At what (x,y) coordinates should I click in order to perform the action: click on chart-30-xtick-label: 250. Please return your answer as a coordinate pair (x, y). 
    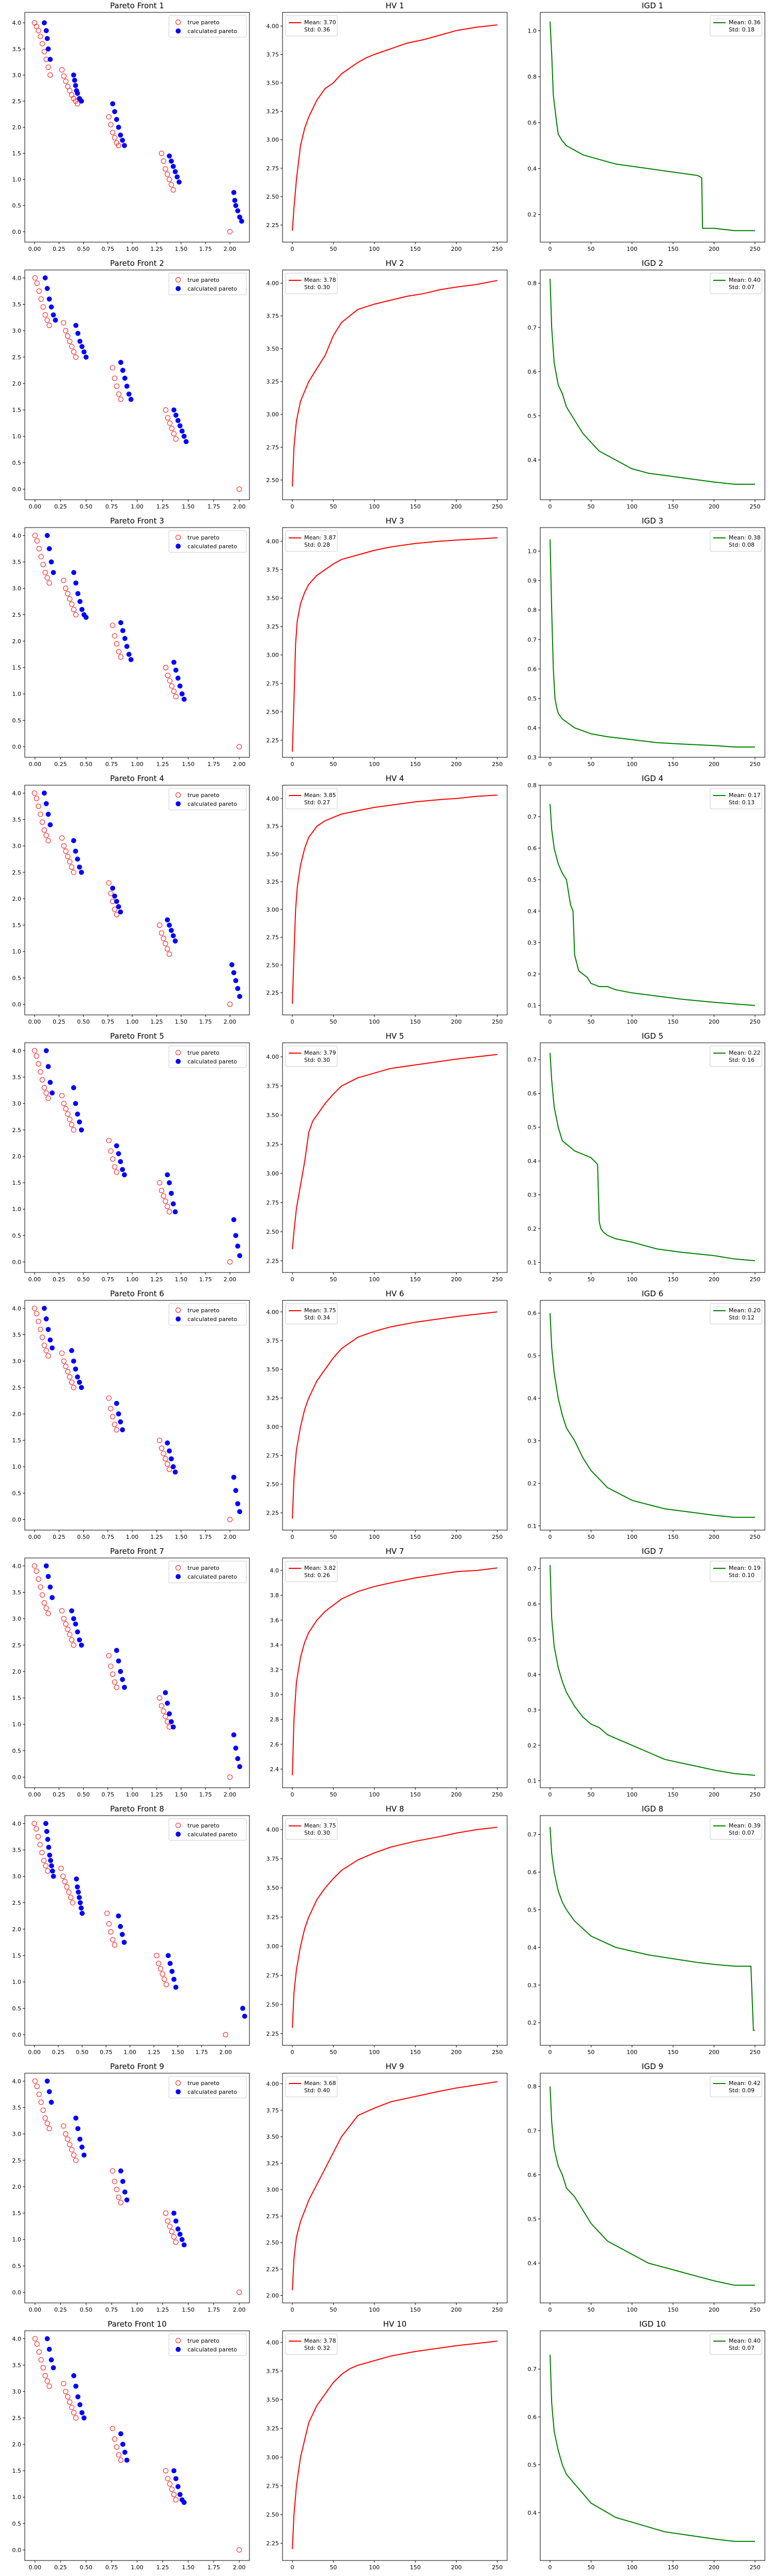
    Looking at the image, I should click on (754, 2567).